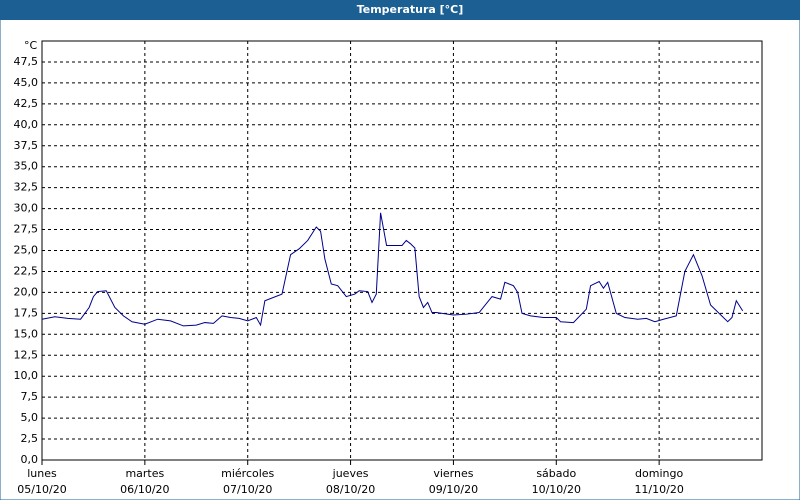  I want to click on y-tick-label: 37,5, so click(26, 145).